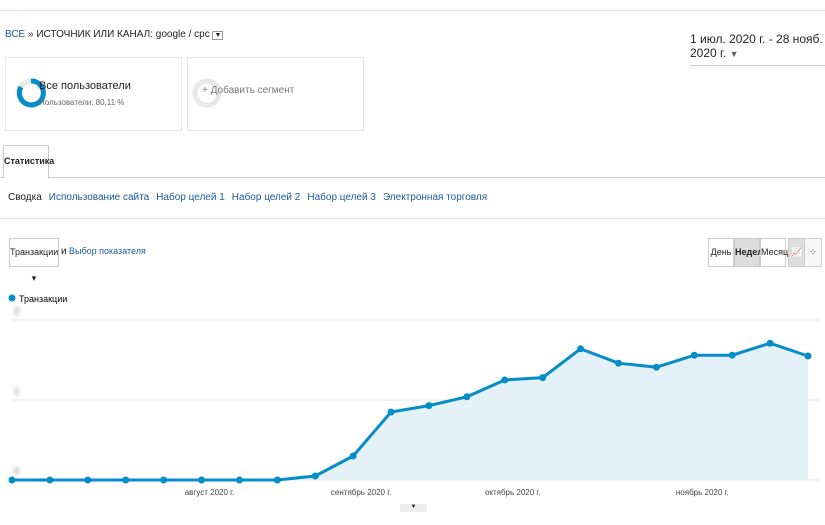 The width and height of the screenshot is (825, 525). Describe the element at coordinates (218, 35) in the screenshot. I see `dropdown-arrow: ▼` at that location.